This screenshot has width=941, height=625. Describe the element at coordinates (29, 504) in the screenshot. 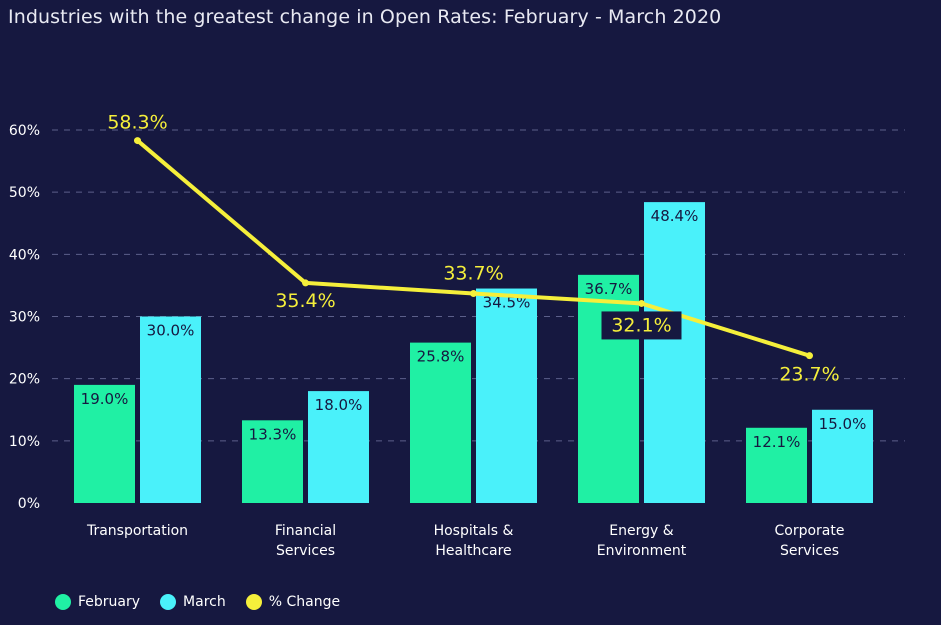

I see `y-tick-label: 0%` at that location.